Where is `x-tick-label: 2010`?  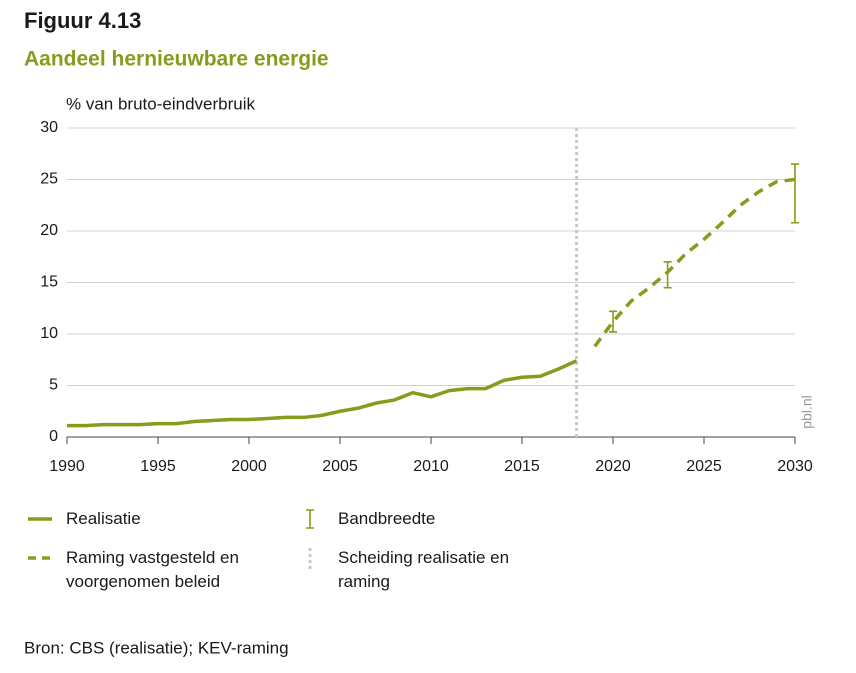
x-tick-label: 2010 is located at coordinates (431, 466).